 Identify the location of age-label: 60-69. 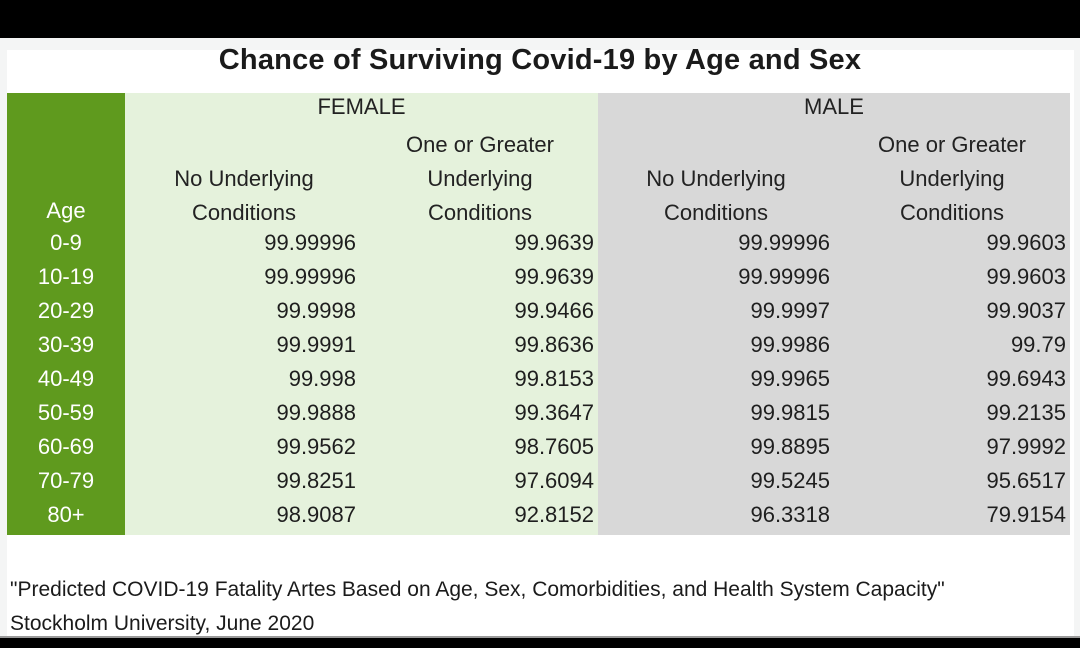
(66, 446).